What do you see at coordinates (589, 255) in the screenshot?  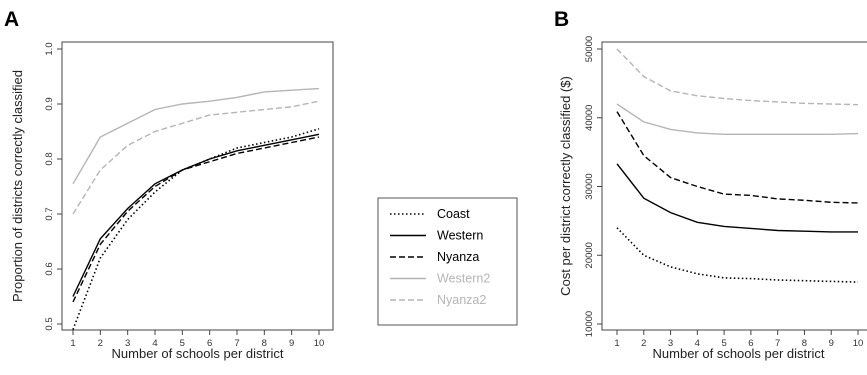 I see `y-tick-label: 20000` at bounding box center [589, 255].